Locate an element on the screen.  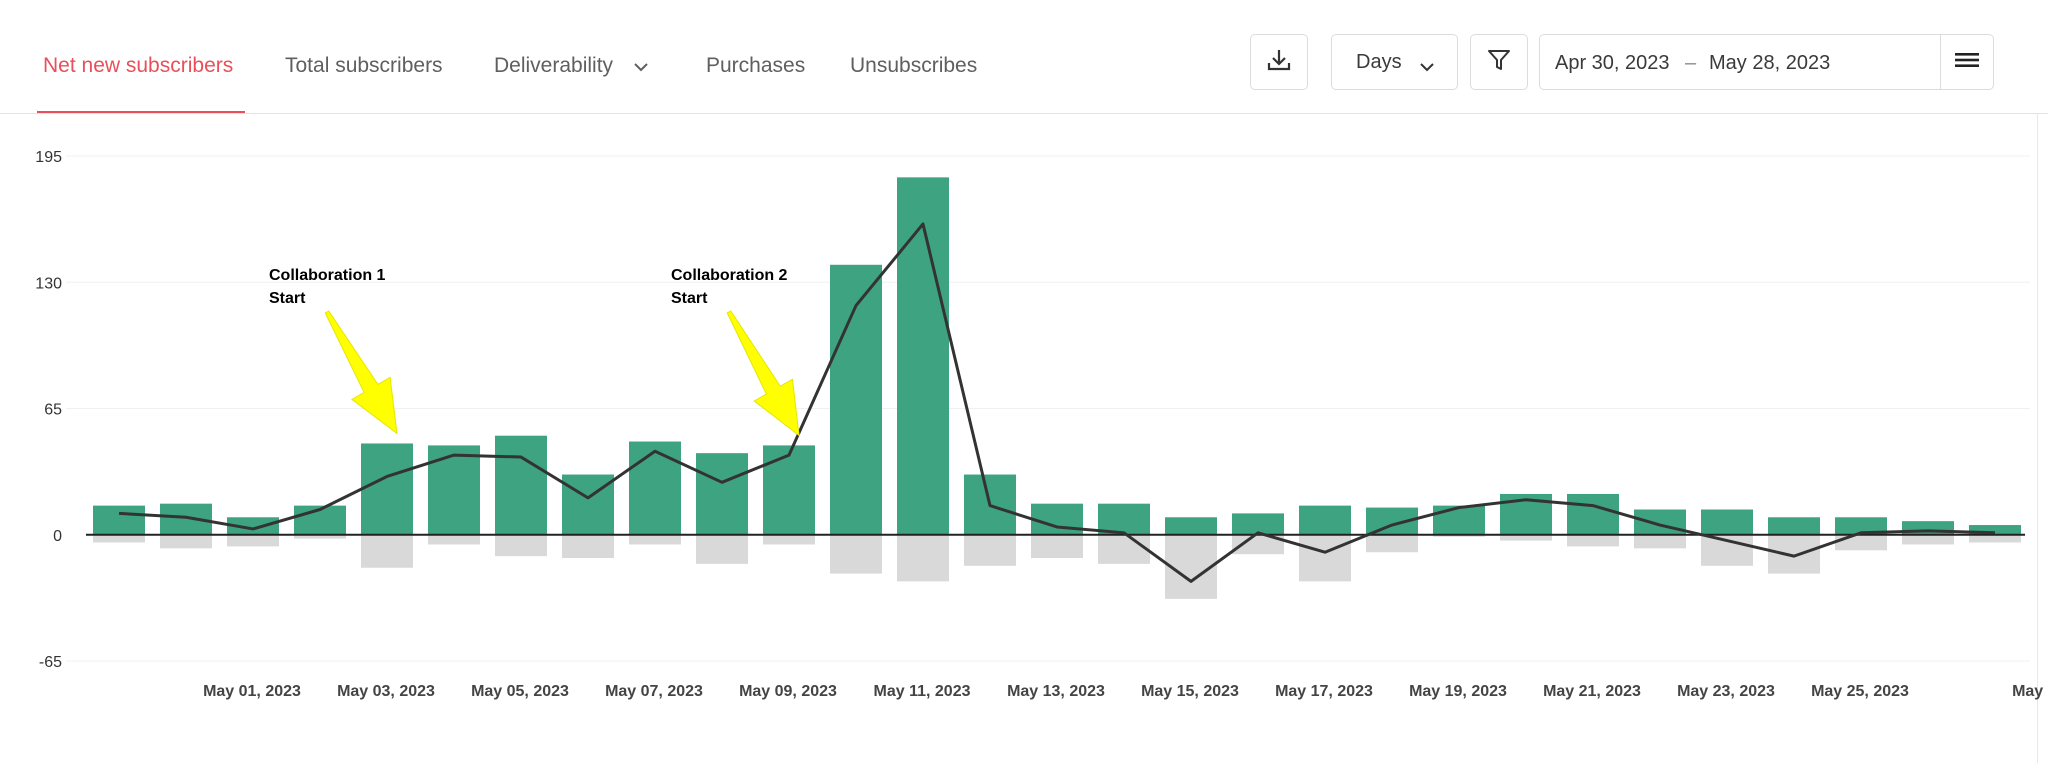
annotation-text: Collaboration 1 is located at coordinates (327, 275).